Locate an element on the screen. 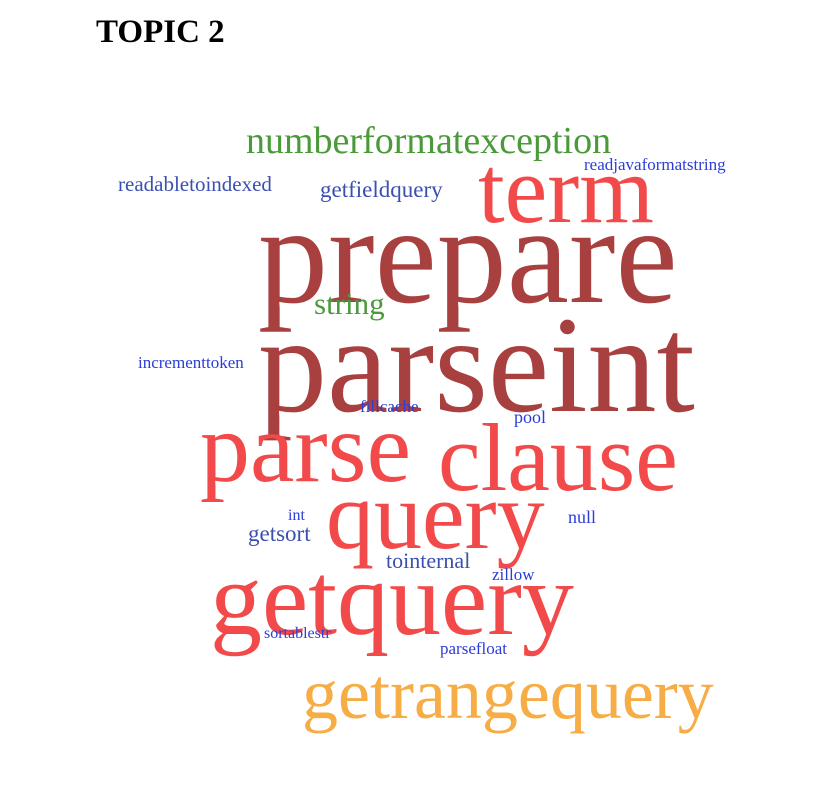 This screenshot has width=828, height=802. word-int: int is located at coordinates (296, 515).